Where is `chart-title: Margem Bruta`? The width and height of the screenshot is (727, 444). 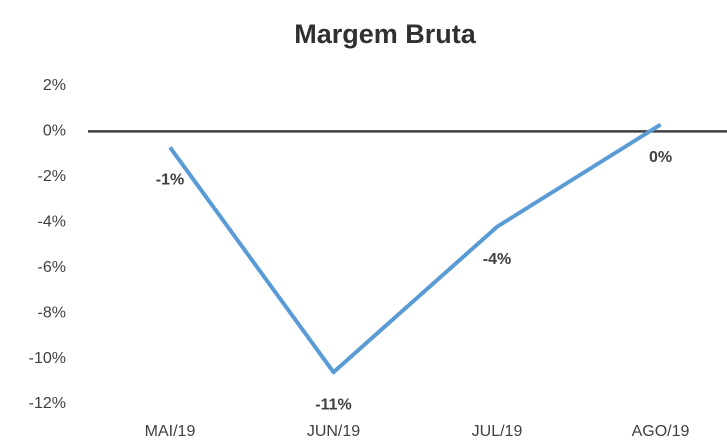 chart-title: Margem Bruta is located at coordinates (385, 34).